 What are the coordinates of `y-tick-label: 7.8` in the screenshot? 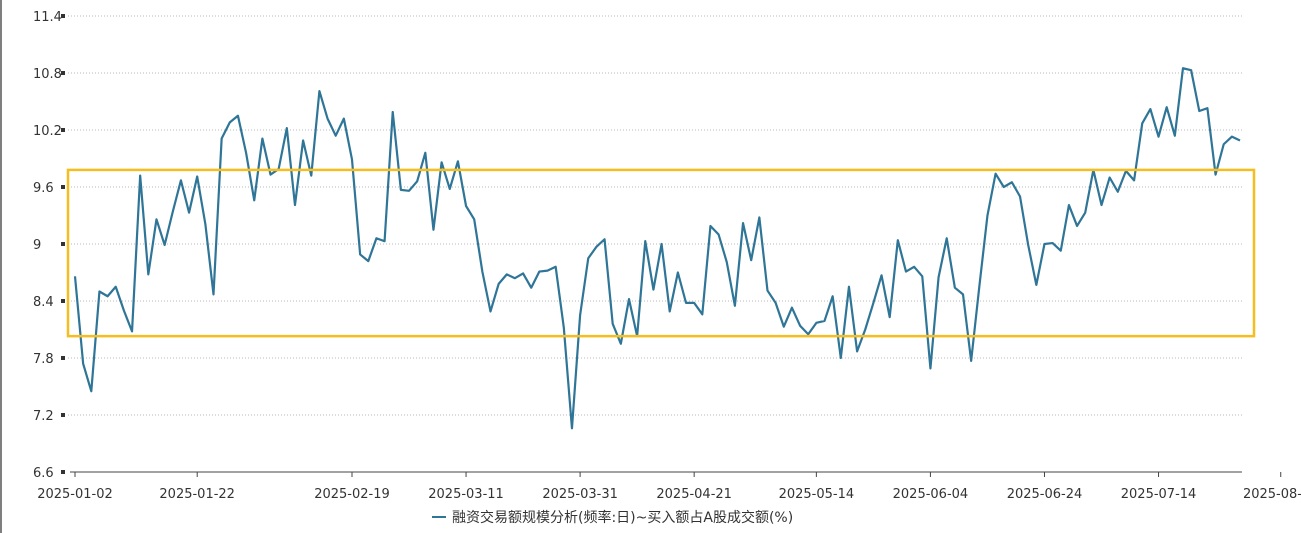 It's located at (43, 359).